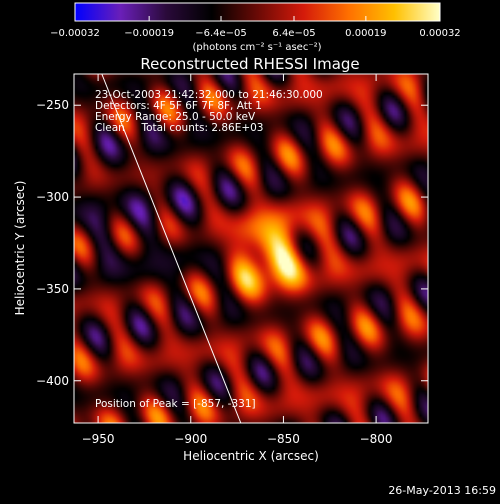 The height and width of the screenshot is (504, 500). I want to click on annotation-clean-counts: Clean Total counts: 2.86E+03, so click(179, 128).